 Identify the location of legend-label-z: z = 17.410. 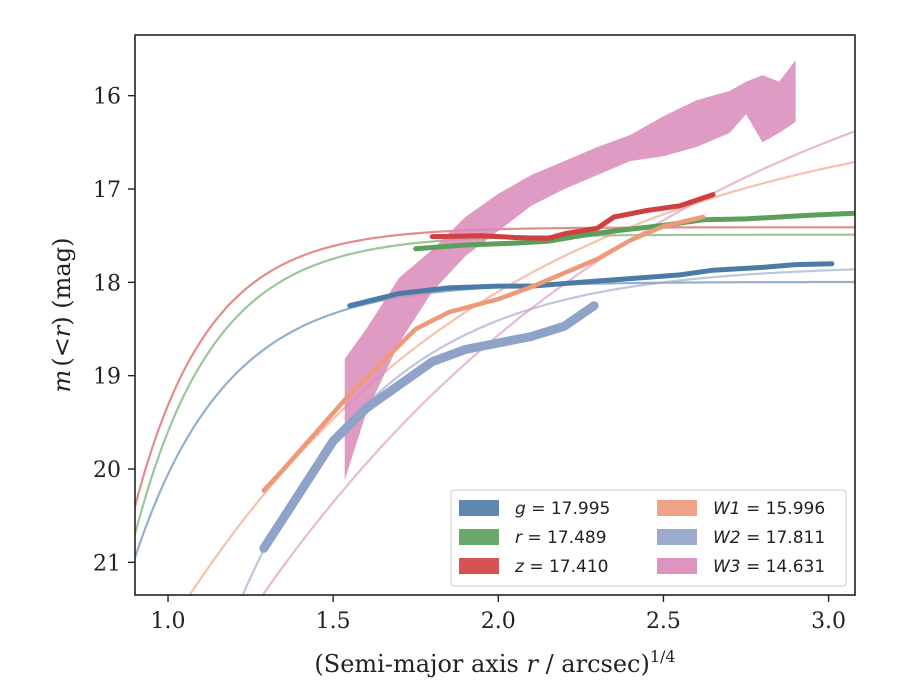
(561, 567).